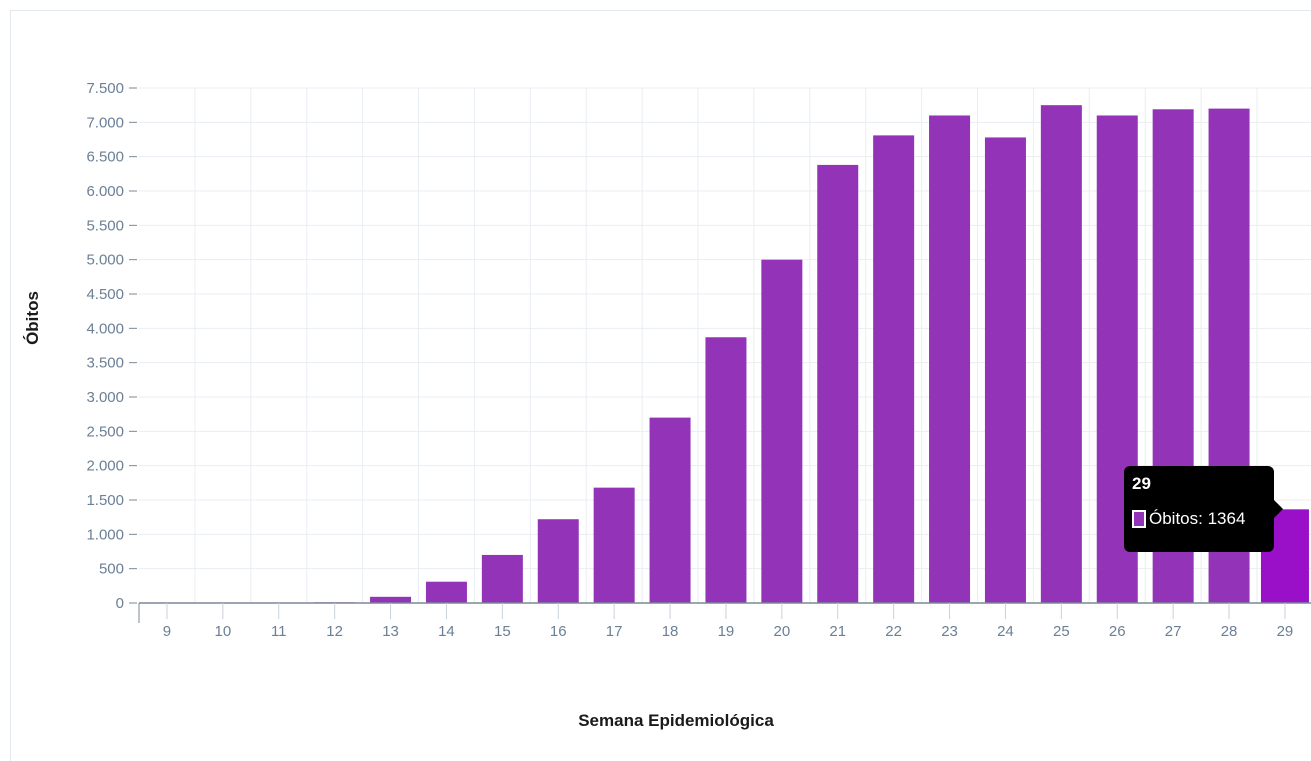 The image size is (1311, 761). Describe the element at coordinates (1005, 631) in the screenshot. I see `x-tick-label: 24` at that location.